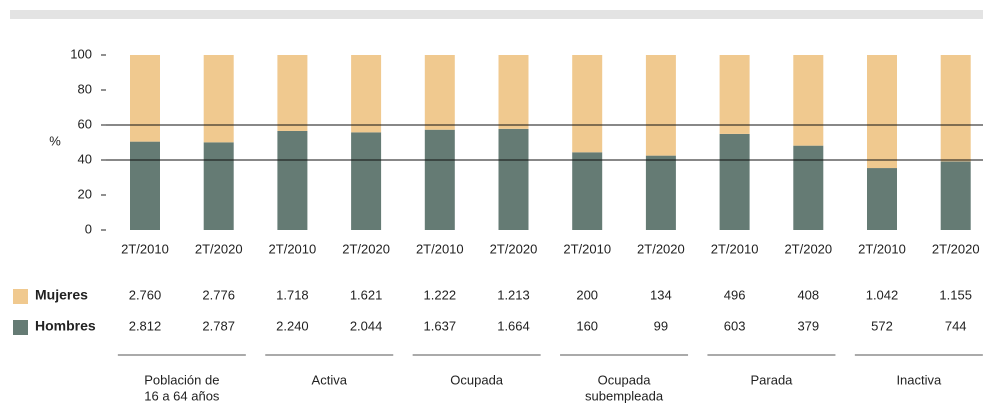  Describe the element at coordinates (366, 294) in the screenshot. I see `table-cell: 1.621` at that location.